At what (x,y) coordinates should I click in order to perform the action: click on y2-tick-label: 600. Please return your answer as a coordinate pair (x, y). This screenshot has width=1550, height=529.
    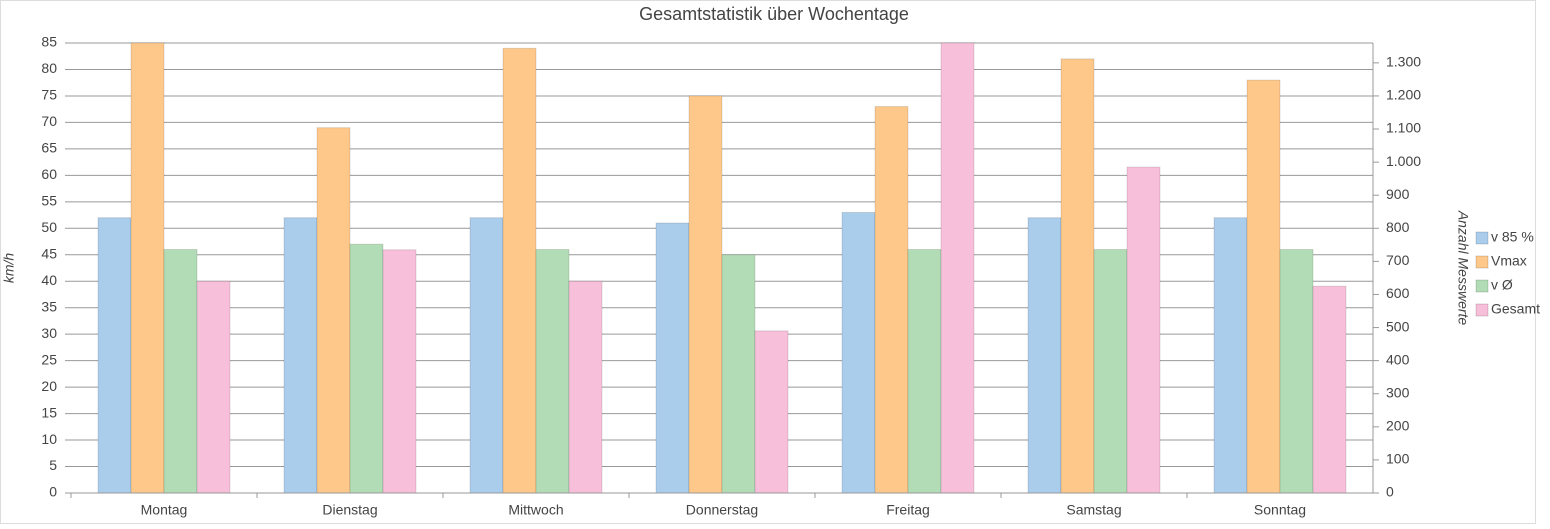
    Looking at the image, I should click on (1398, 293).